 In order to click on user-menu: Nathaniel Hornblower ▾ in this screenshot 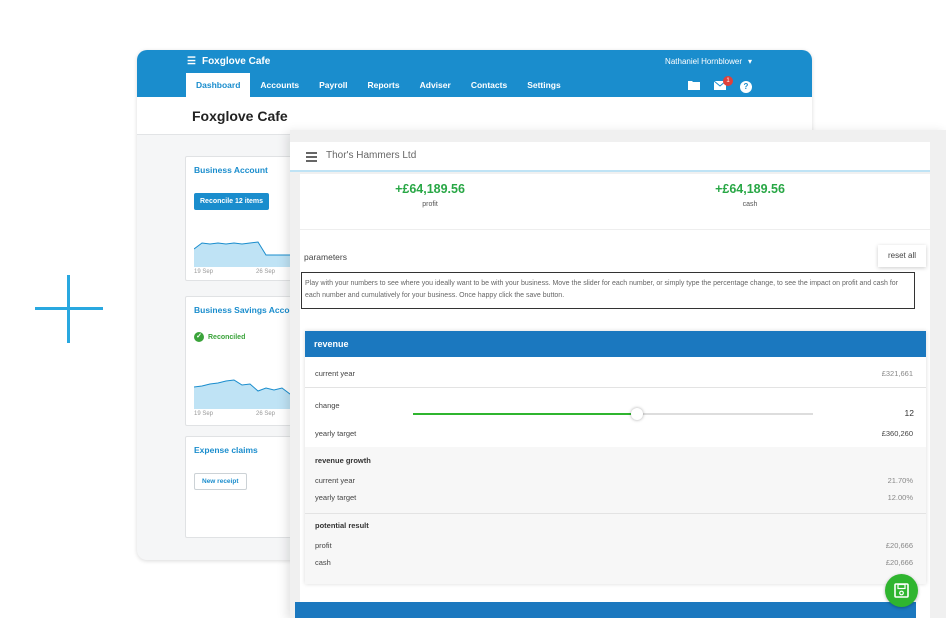, I will do `click(708, 61)`.